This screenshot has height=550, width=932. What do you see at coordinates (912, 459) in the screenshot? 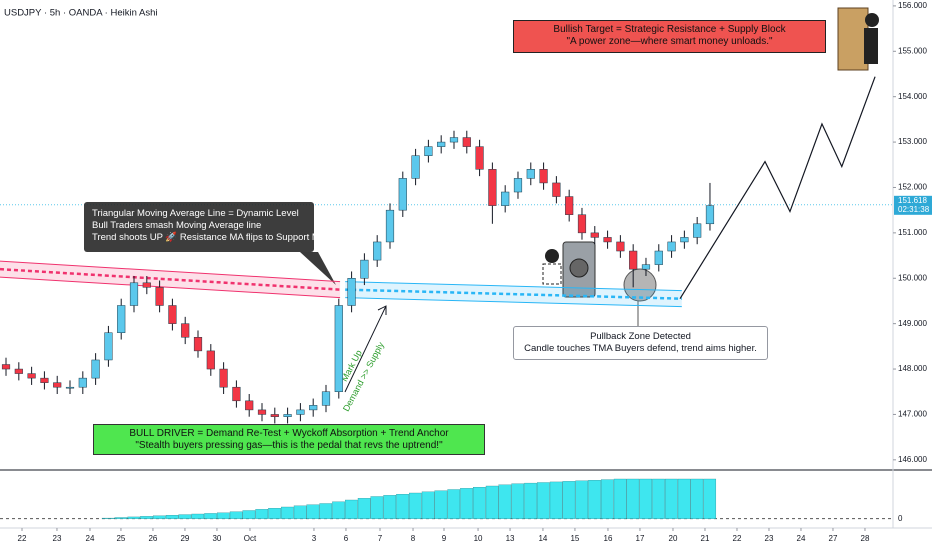
I see `y-tick-label: 146.000` at bounding box center [912, 459].